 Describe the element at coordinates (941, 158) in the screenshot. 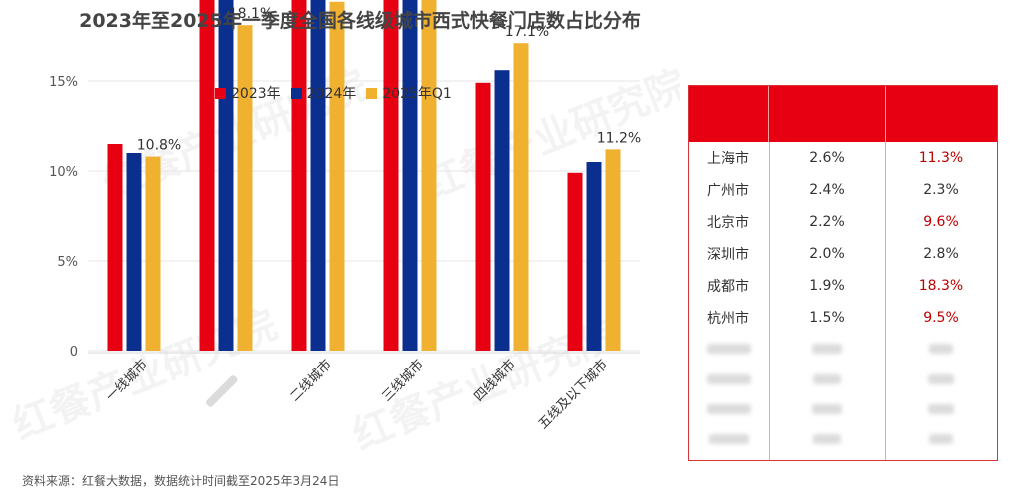

I see `growth-cell: 11.3%` at that location.